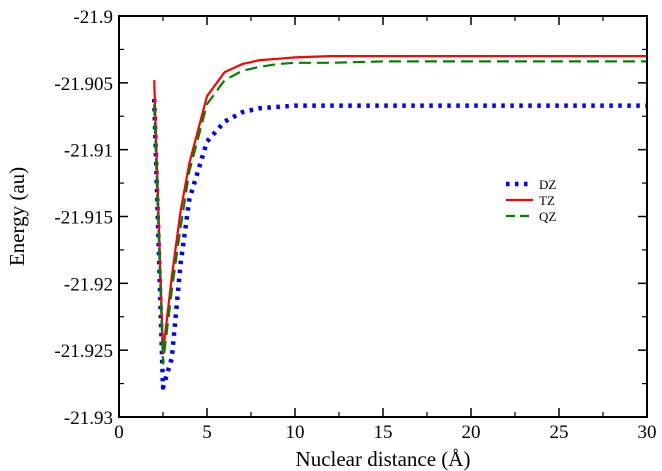 Image resolution: width=662 pixels, height=471 pixels. I want to click on x-tick-label: 0, so click(119, 432).